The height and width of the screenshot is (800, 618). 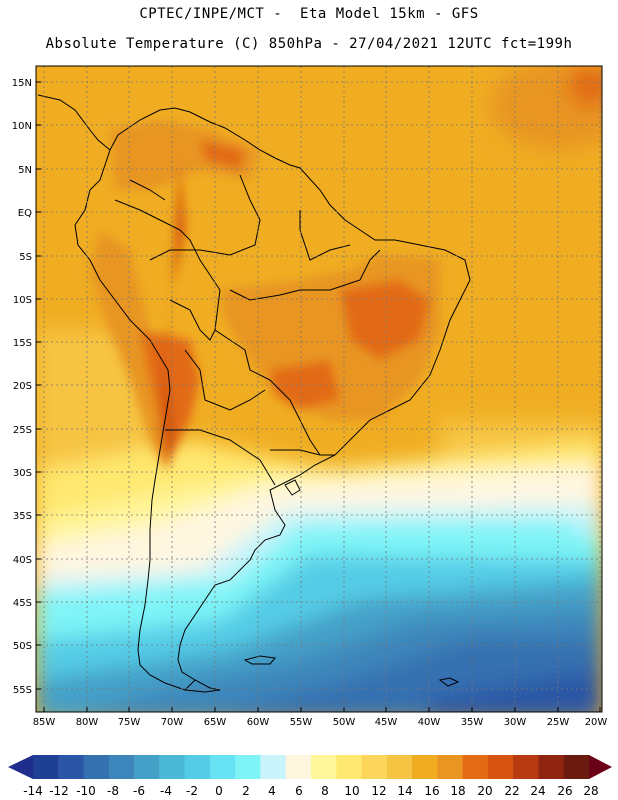 I want to click on lon-label: 40W, so click(x=429, y=722).